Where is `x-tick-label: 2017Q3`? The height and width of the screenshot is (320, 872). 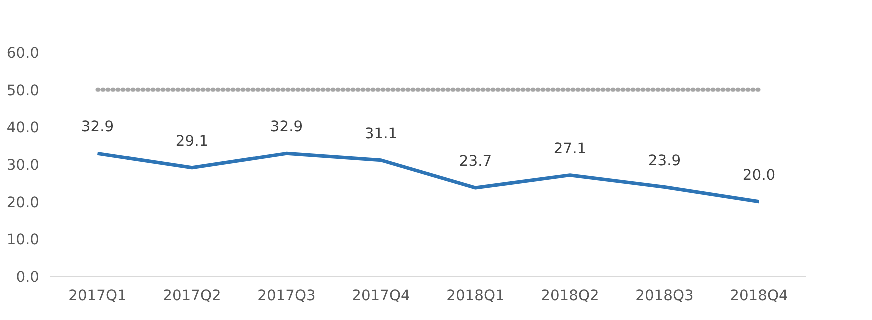 x-tick-label: 2017Q3 is located at coordinates (287, 296).